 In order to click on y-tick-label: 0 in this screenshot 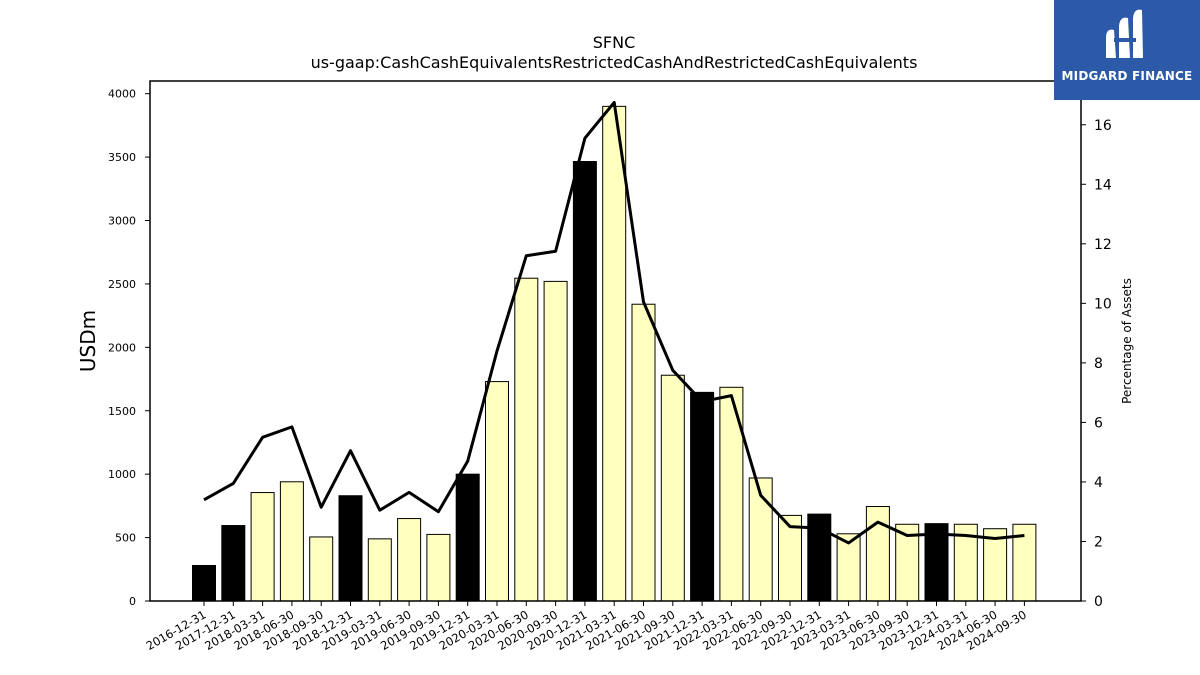, I will do `click(132, 601)`.